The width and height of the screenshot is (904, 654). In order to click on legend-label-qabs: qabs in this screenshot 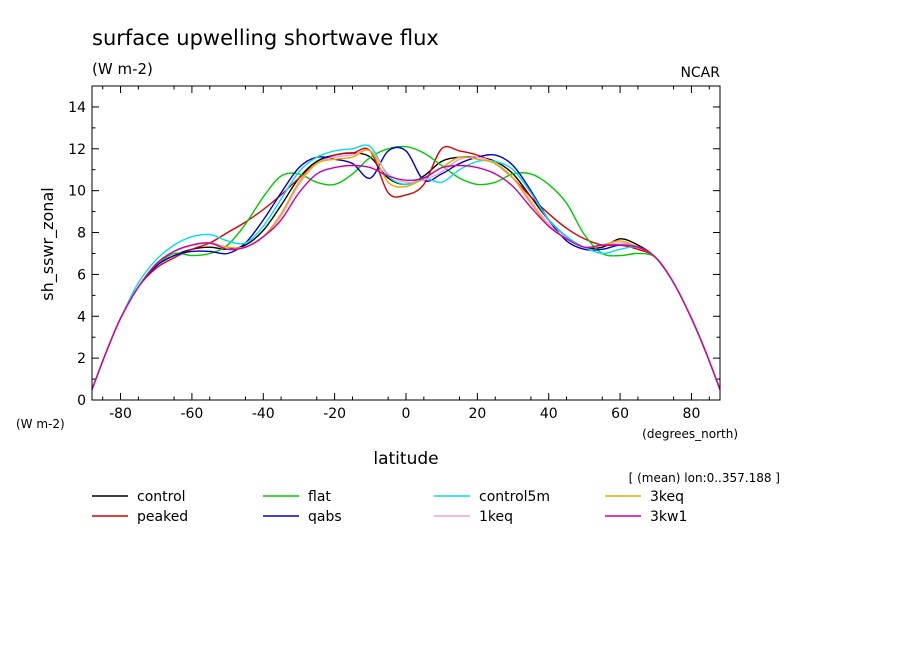, I will do `click(325, 517)`.